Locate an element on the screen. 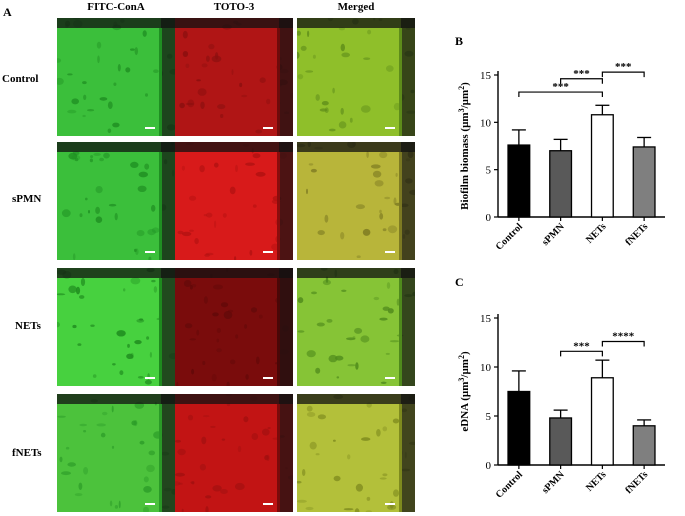  row-label-fnets: fNETs is located at coordinates (27, 453).